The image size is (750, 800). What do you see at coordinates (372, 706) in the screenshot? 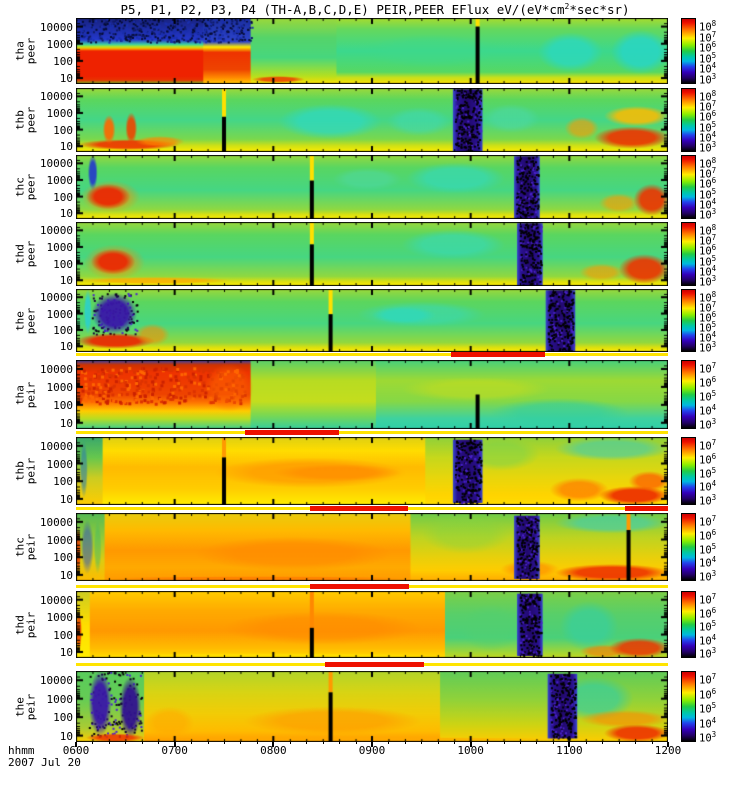
I see `panel-heatmap-canvas-the_peir` at bounding box center [372, 706].